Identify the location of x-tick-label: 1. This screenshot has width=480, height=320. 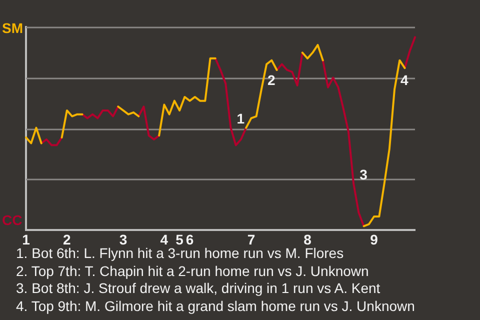
(26, 239).